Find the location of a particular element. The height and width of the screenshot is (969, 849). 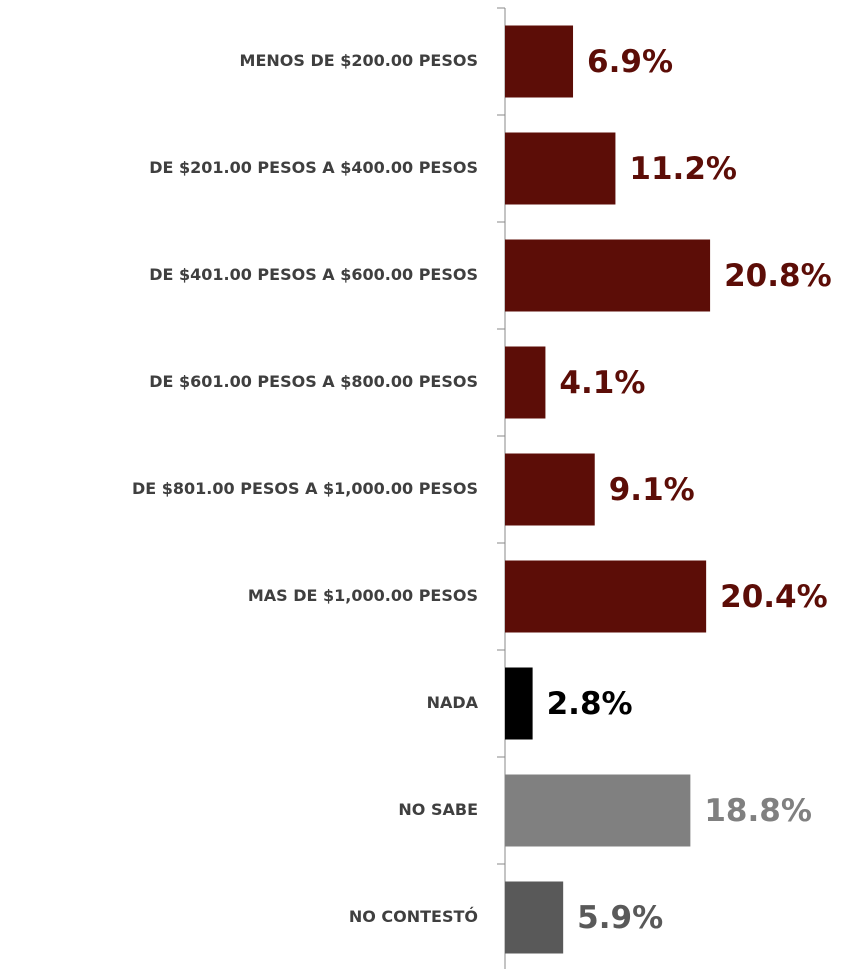

value-label: 2.8% is located at coordinates (590, 704).